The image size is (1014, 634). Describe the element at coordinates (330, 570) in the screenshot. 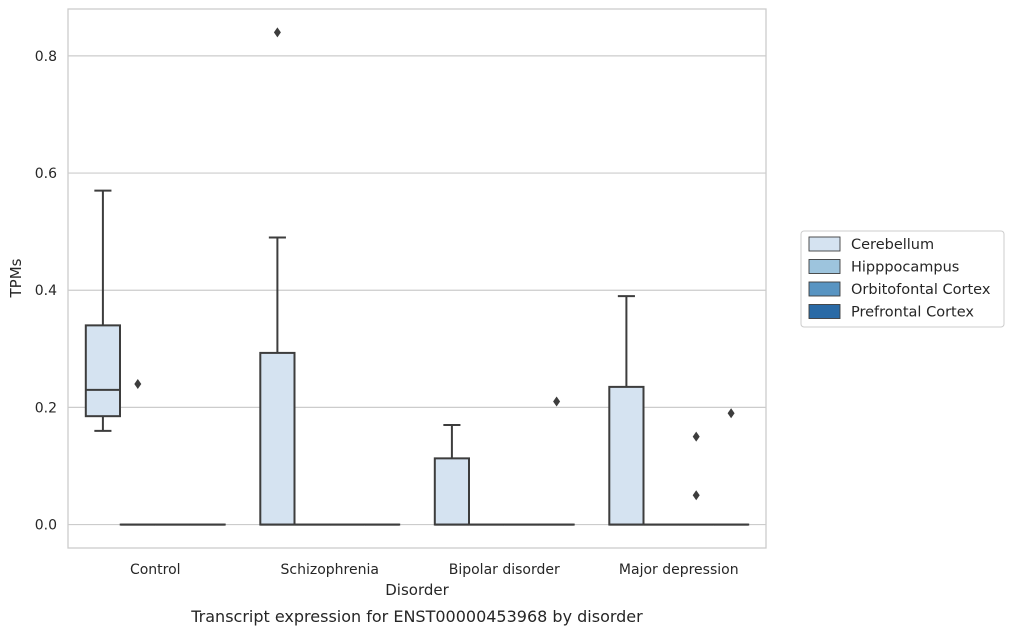

I see `x-tick-label: Schizophrenia` at that location.